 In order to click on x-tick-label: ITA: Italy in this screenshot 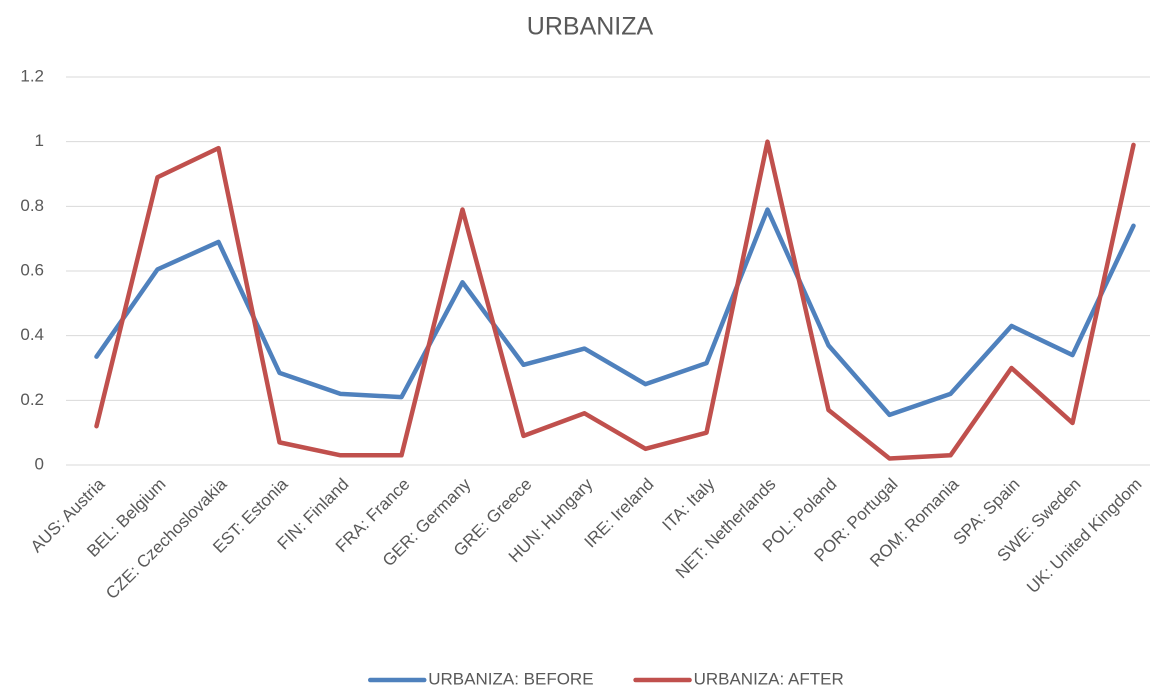, I will do `click(689, 504)`.